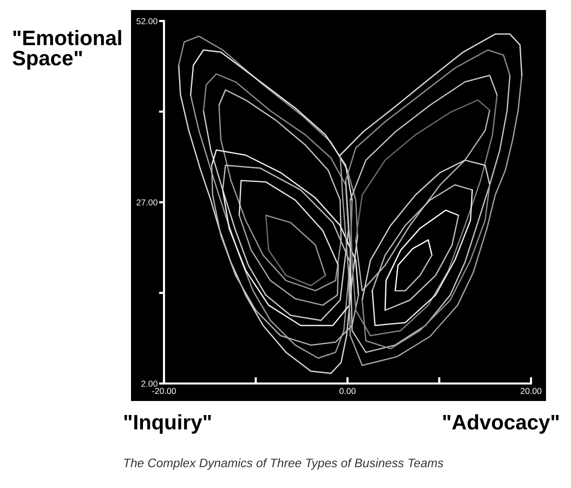 This screenshot has height=488, width=571. Describe the element at coordinates (147, 202) in the screenshot. I see `y-tick-label: 27.00` at that location.